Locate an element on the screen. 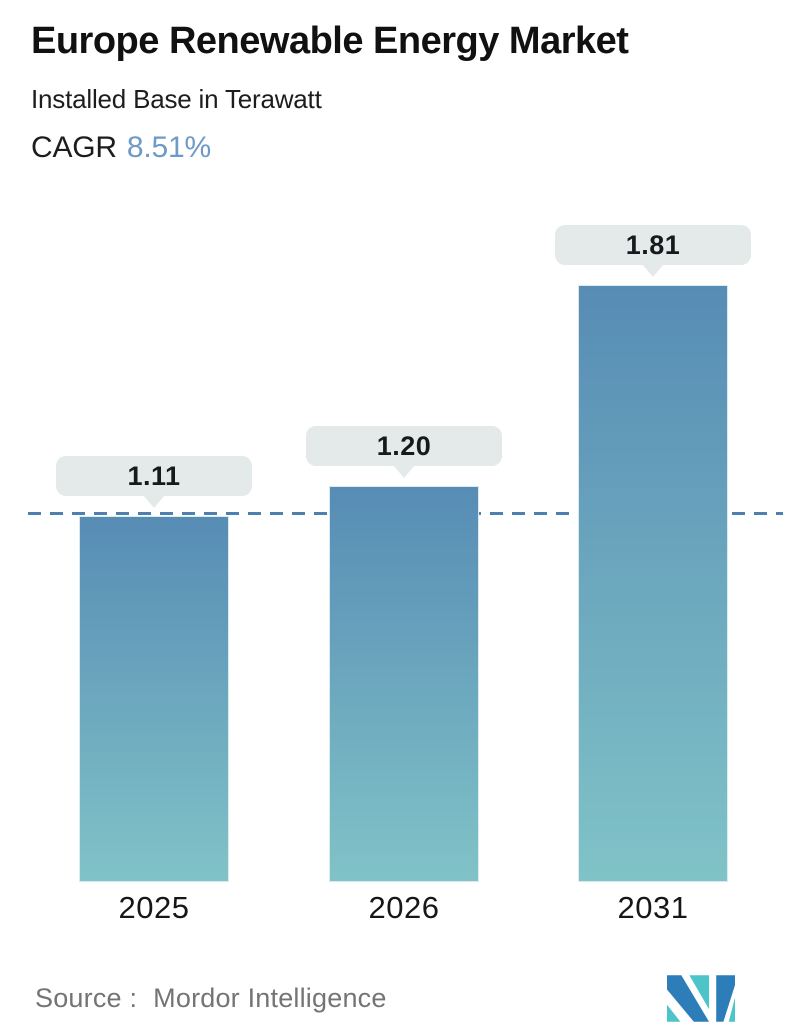 The image size is (796, 1034). x-axis-label-2031: 2031 is located at coordinates (653, 907).